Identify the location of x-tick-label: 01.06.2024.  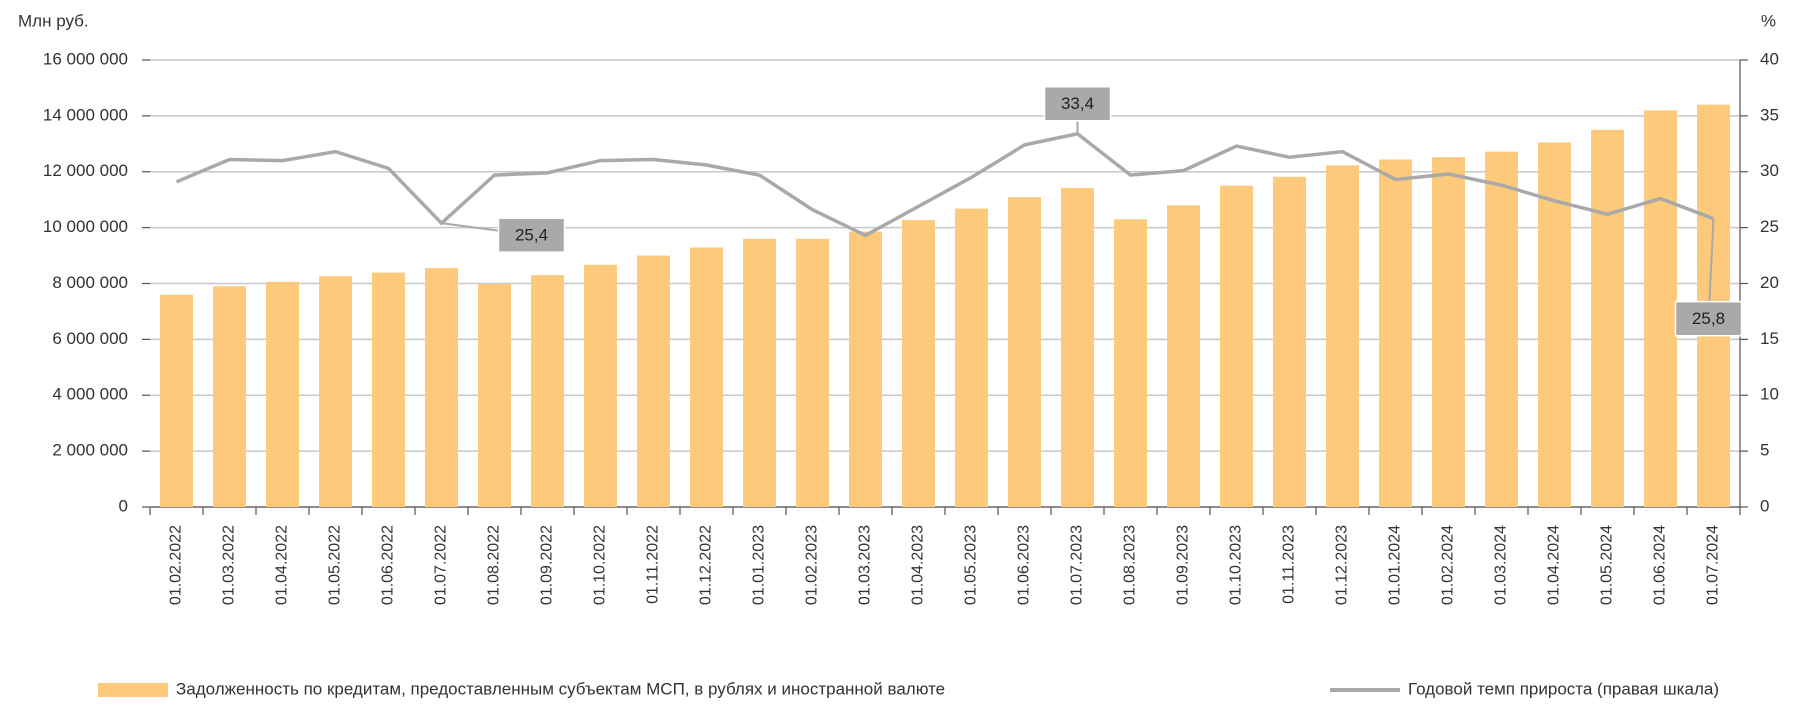
(1660, 565).